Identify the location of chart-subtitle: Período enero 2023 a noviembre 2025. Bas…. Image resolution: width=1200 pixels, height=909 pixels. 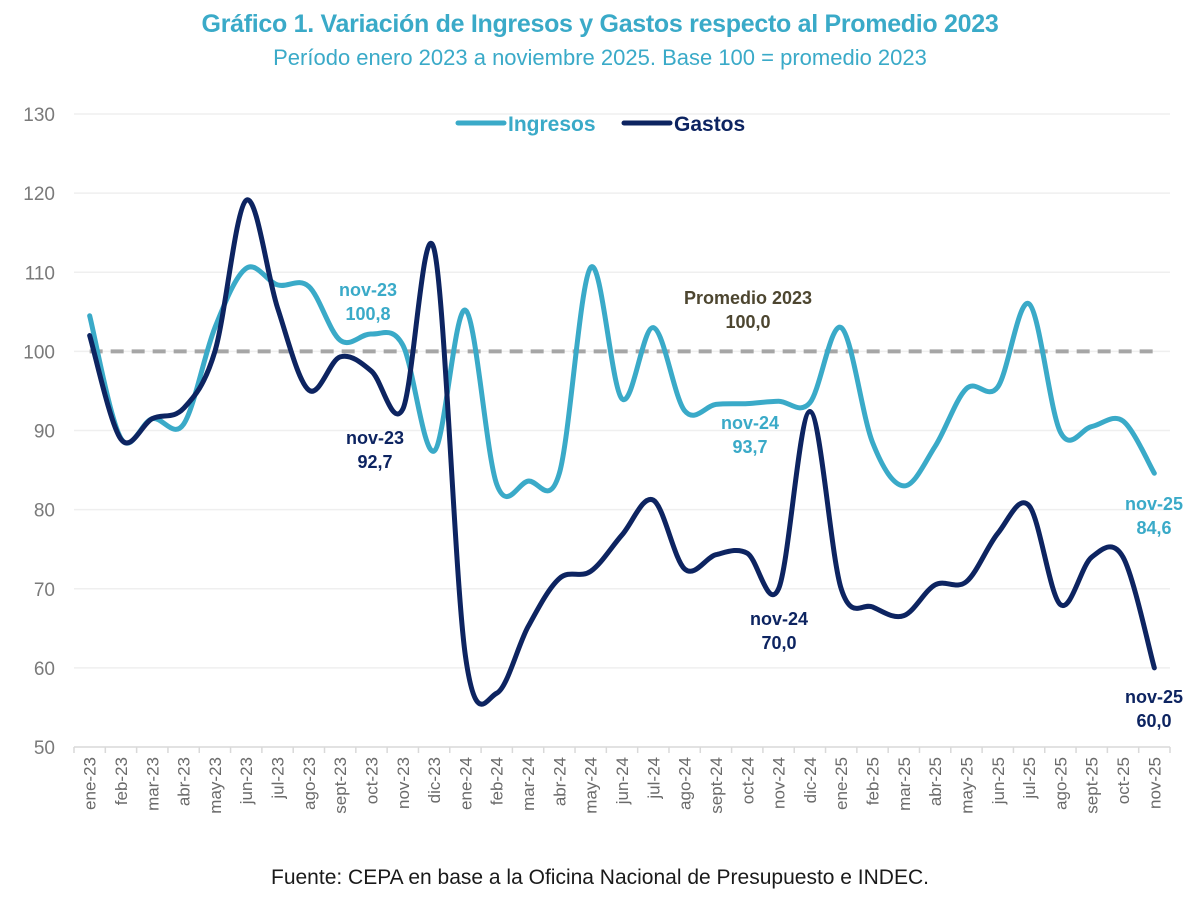
(600, 57).